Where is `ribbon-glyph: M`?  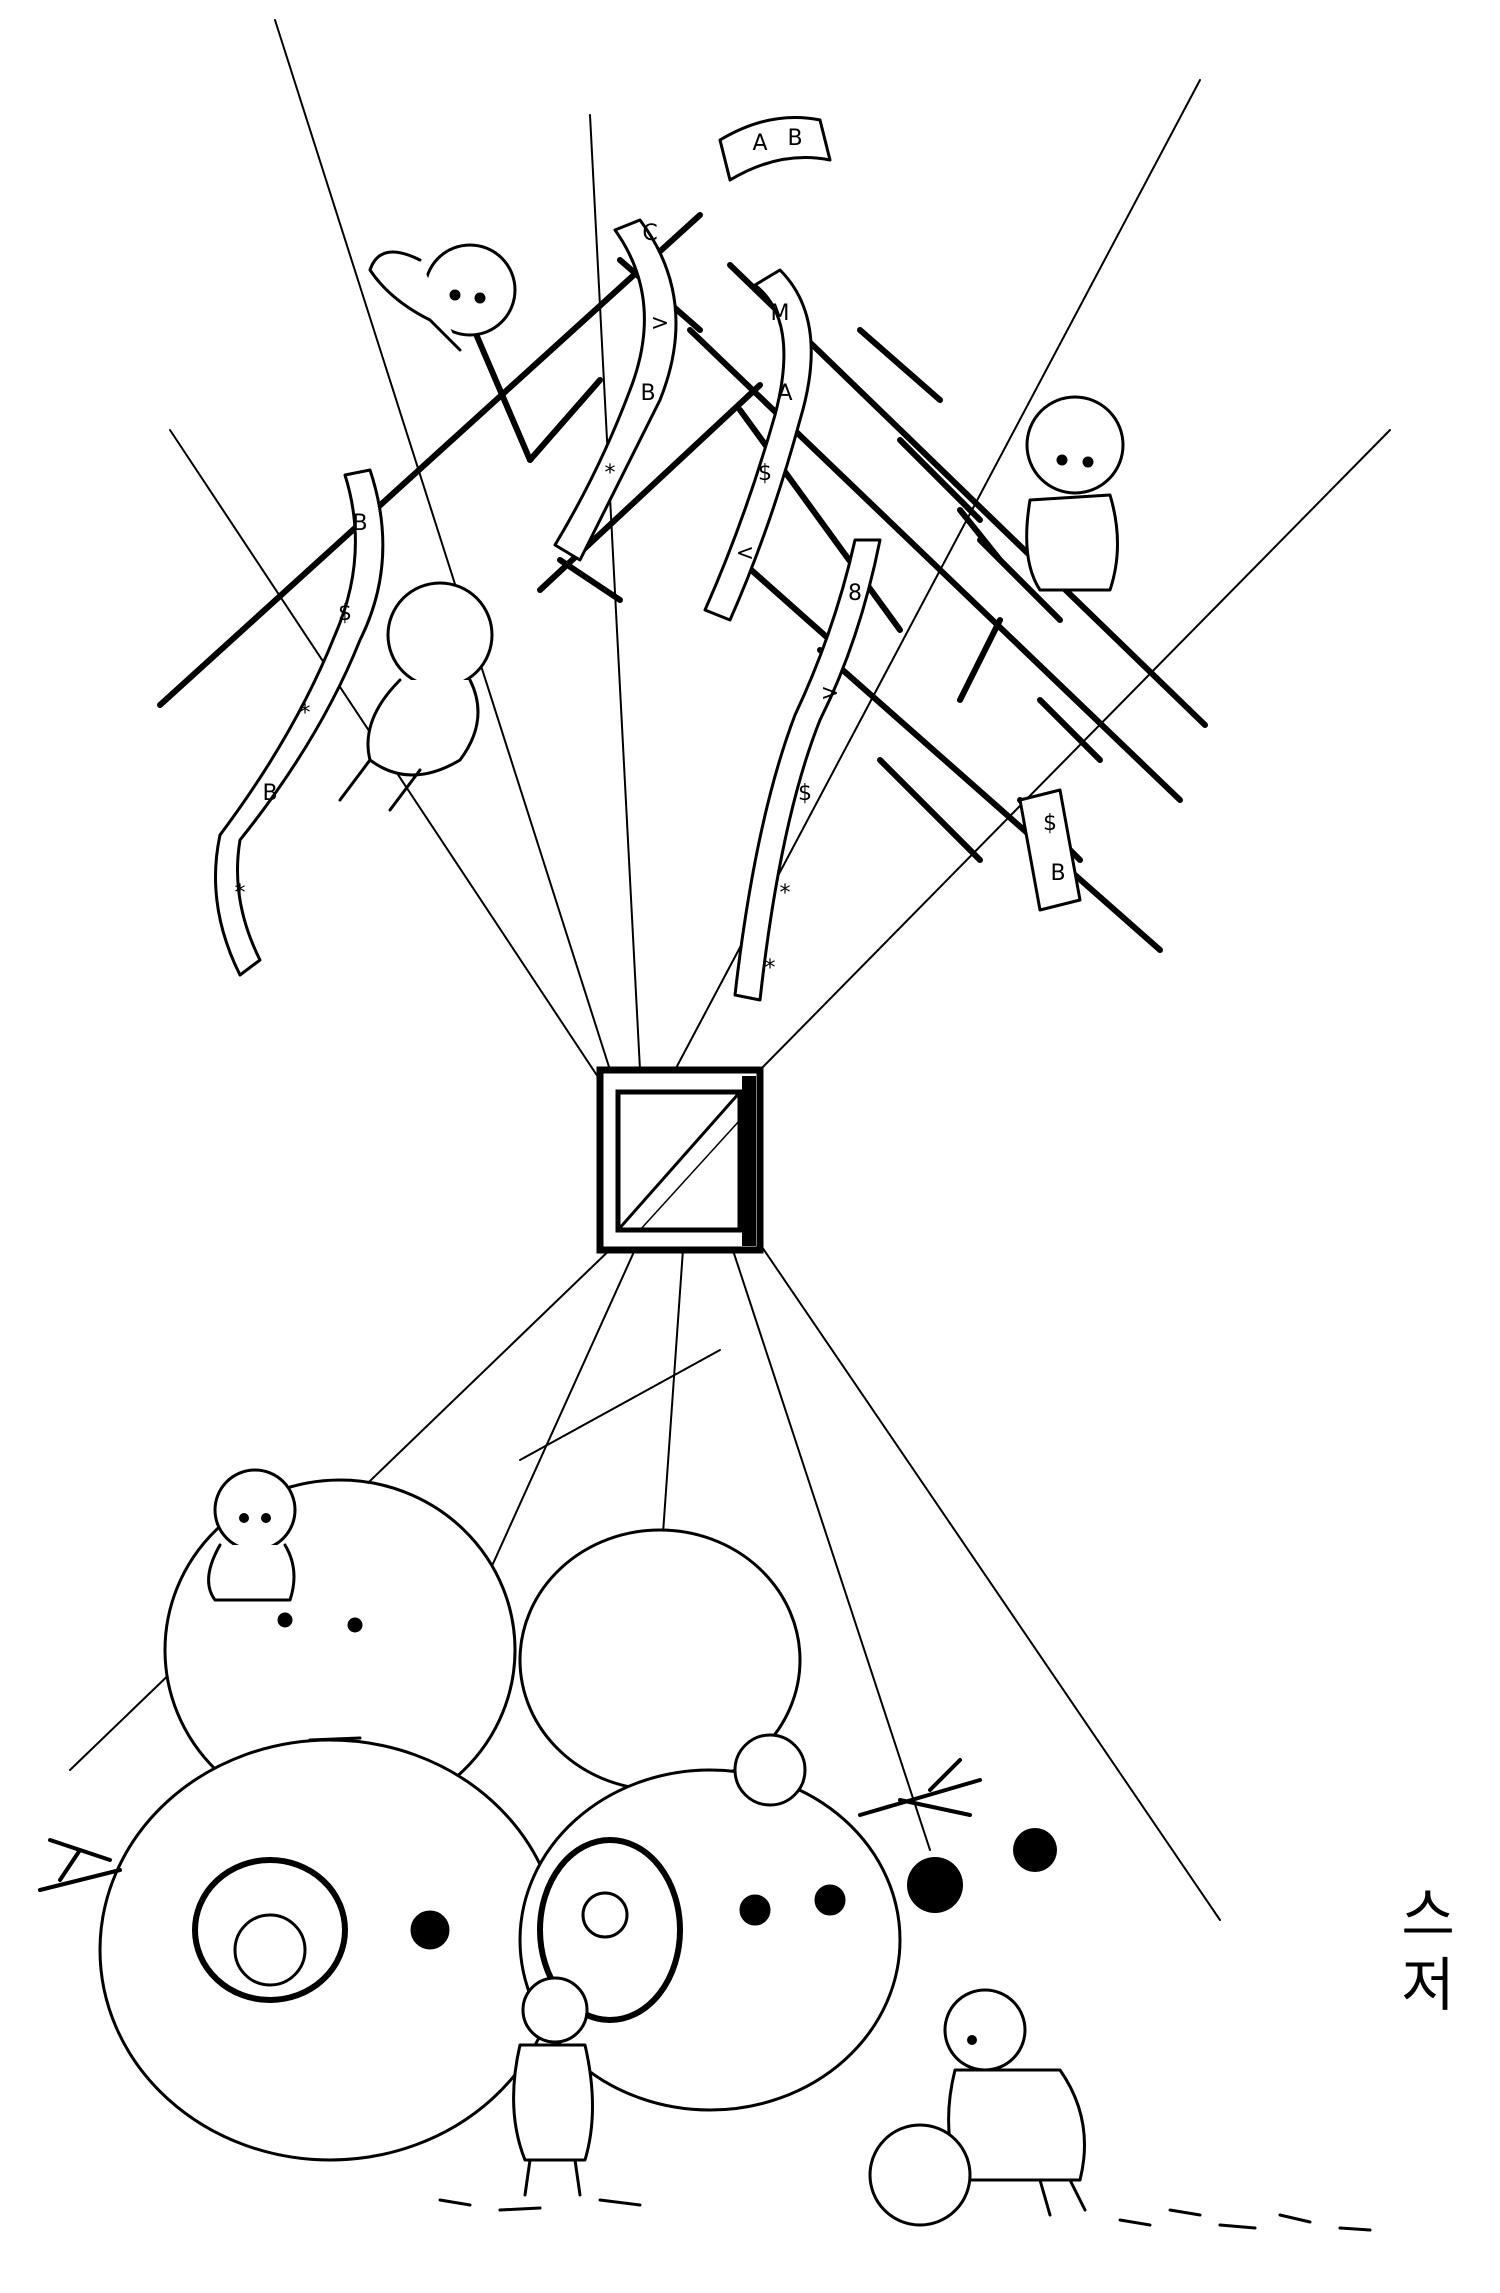
ribbon-glyph: M is located at coordinates (780, 313).